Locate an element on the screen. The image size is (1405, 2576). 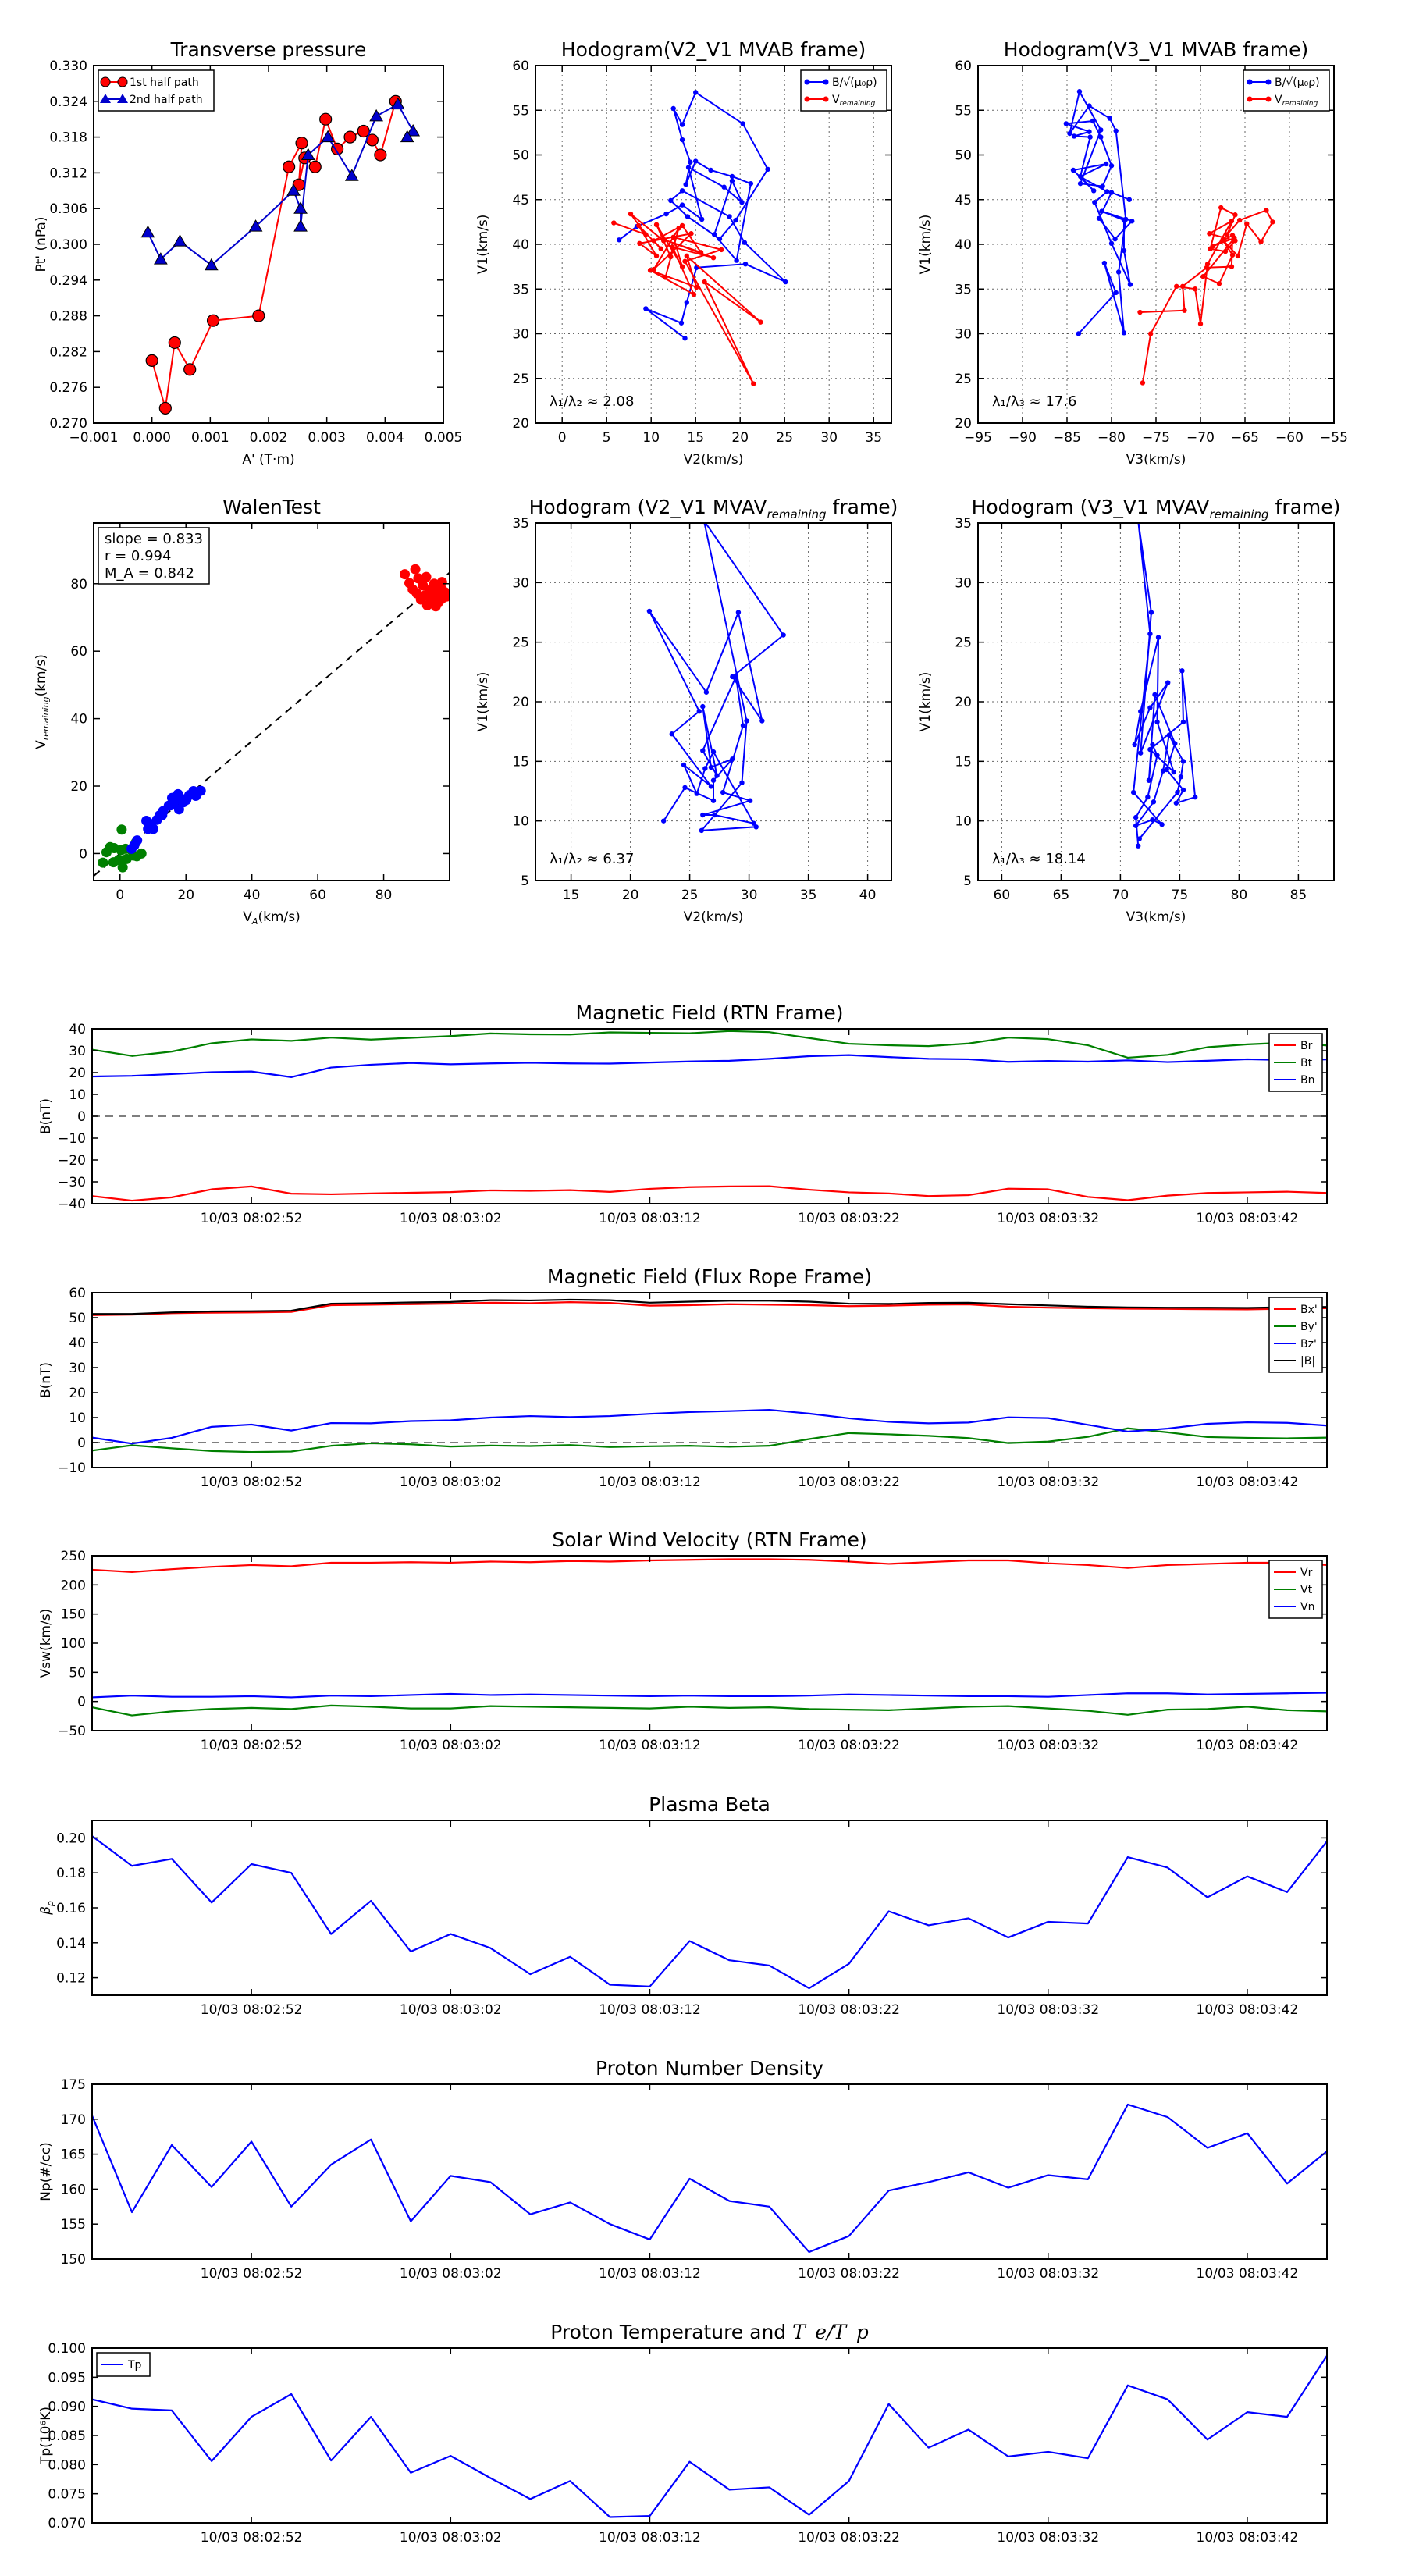
legend: B/√(μ₀ρ)Vremaining is located at coordinates (1287, 90).